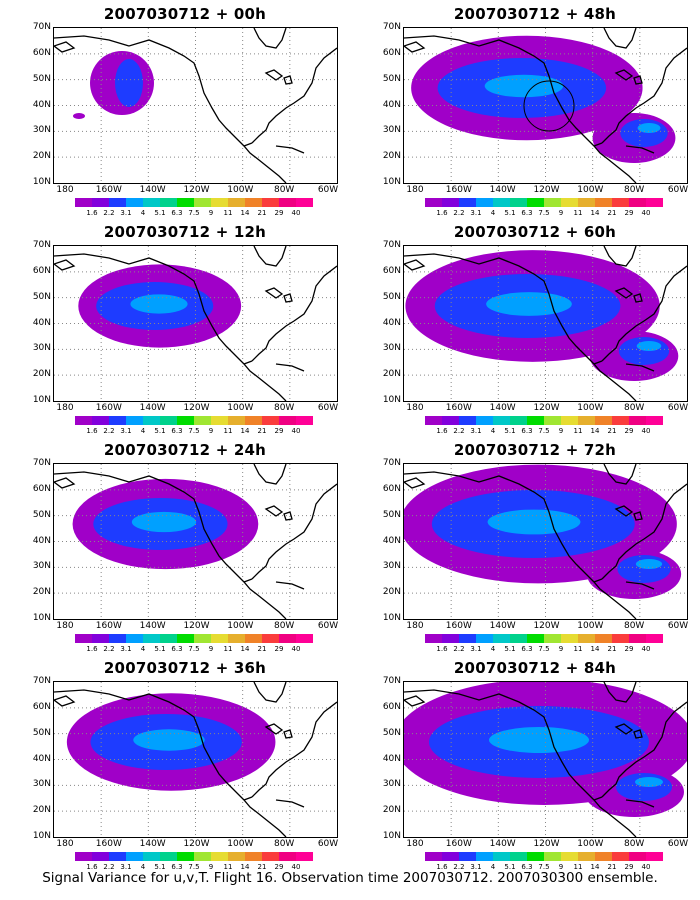 The image size is (700, 900). I want to click on colorbar-label: 3.1, so click(476, 649).